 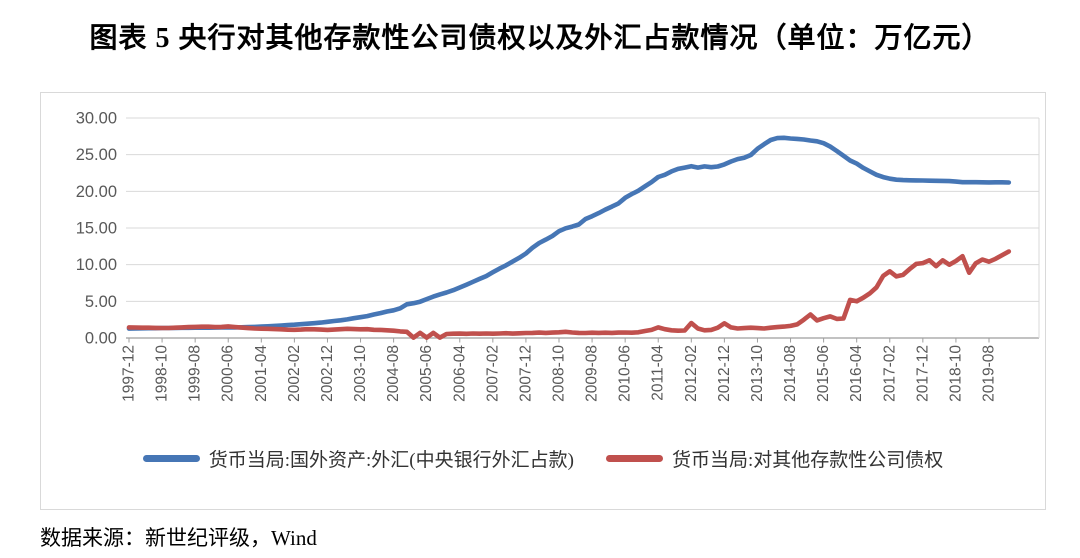 What do you see at coordinates (634, 458) in the screenshot?
I see `claims-series-swatch` at bounding box center [634, 458].